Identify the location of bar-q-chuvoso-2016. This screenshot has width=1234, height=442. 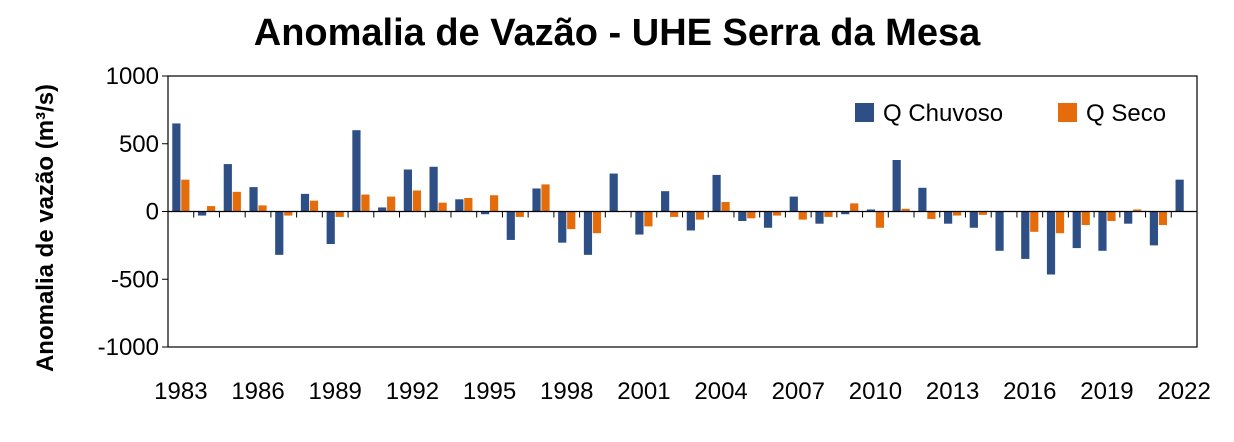
(1025, 235).